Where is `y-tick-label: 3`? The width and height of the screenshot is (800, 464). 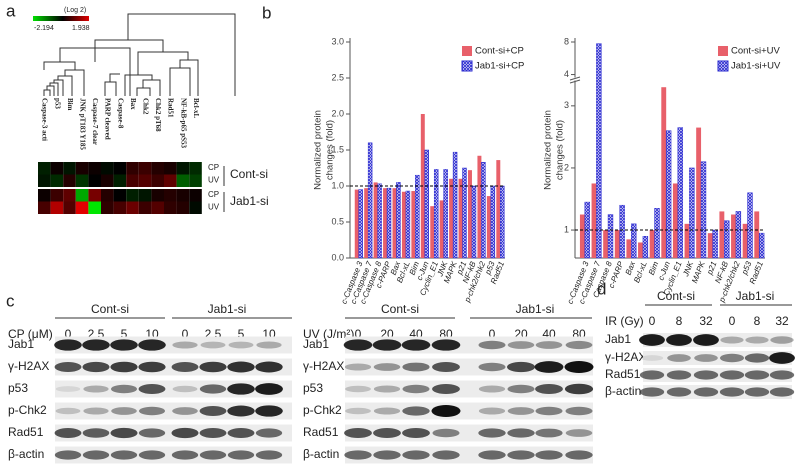 y-tick-label: 3 is located at coordinates (566, 105).